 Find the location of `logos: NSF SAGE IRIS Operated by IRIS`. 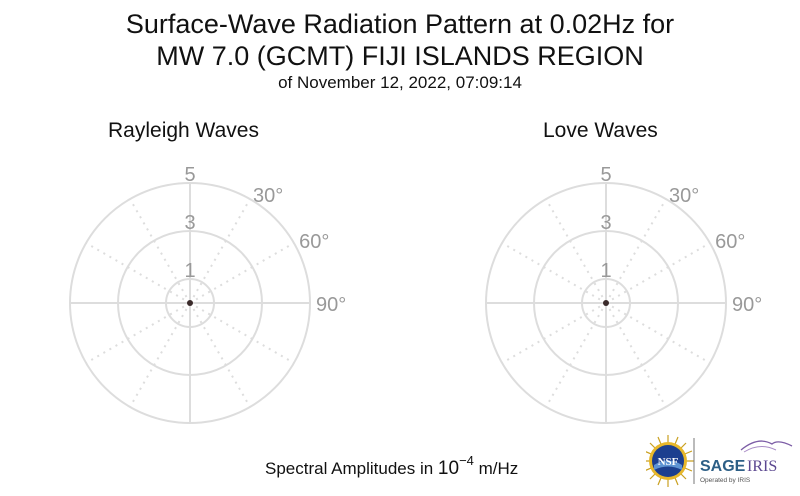

logos: NSF SAGE IRIS Operated by IRIS is located at coordinates (719, 461).